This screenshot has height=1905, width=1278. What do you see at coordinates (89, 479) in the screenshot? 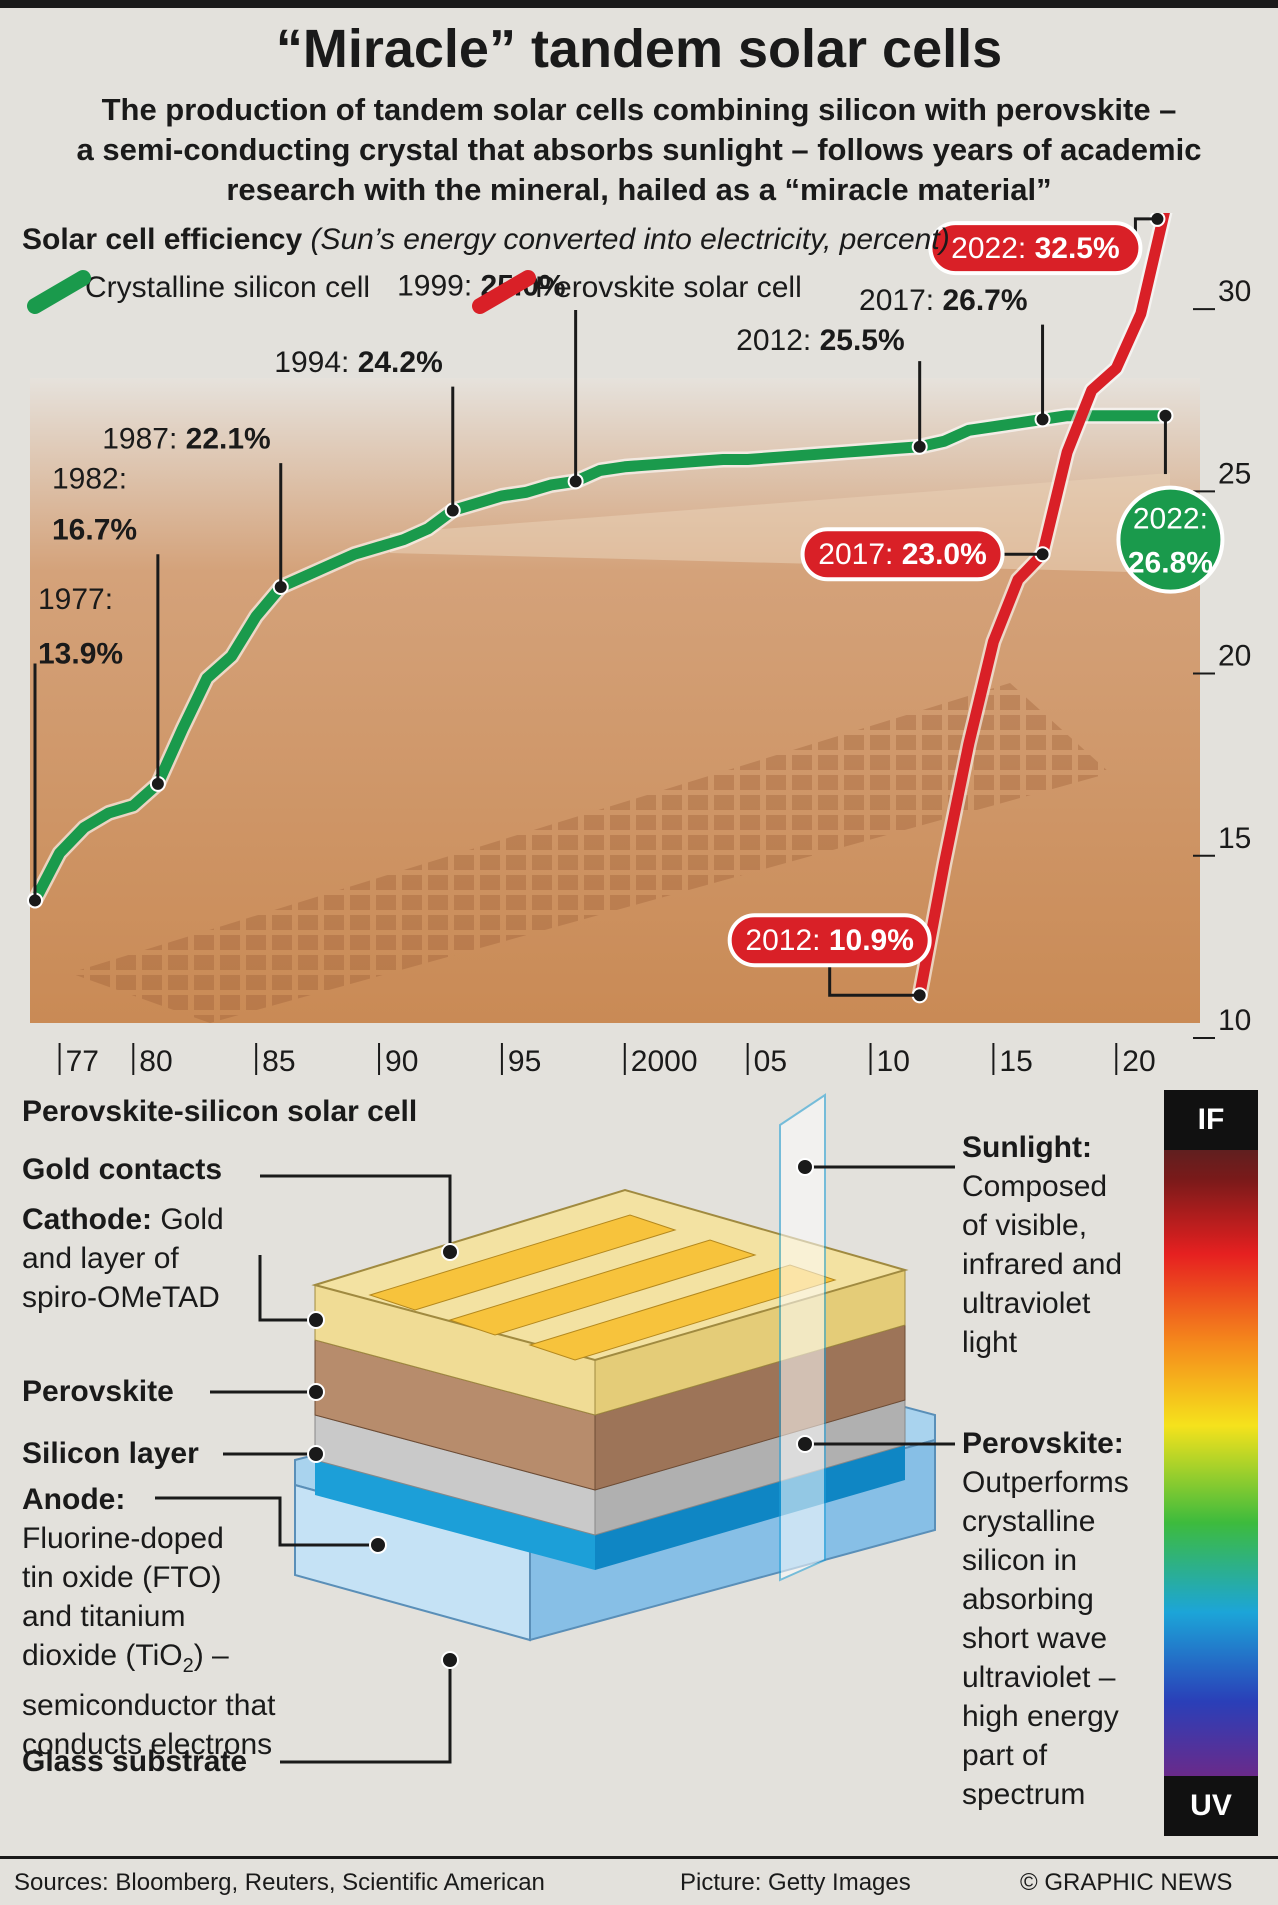
I see `annotation-label: 1982:` at bounding box center [89, 479].